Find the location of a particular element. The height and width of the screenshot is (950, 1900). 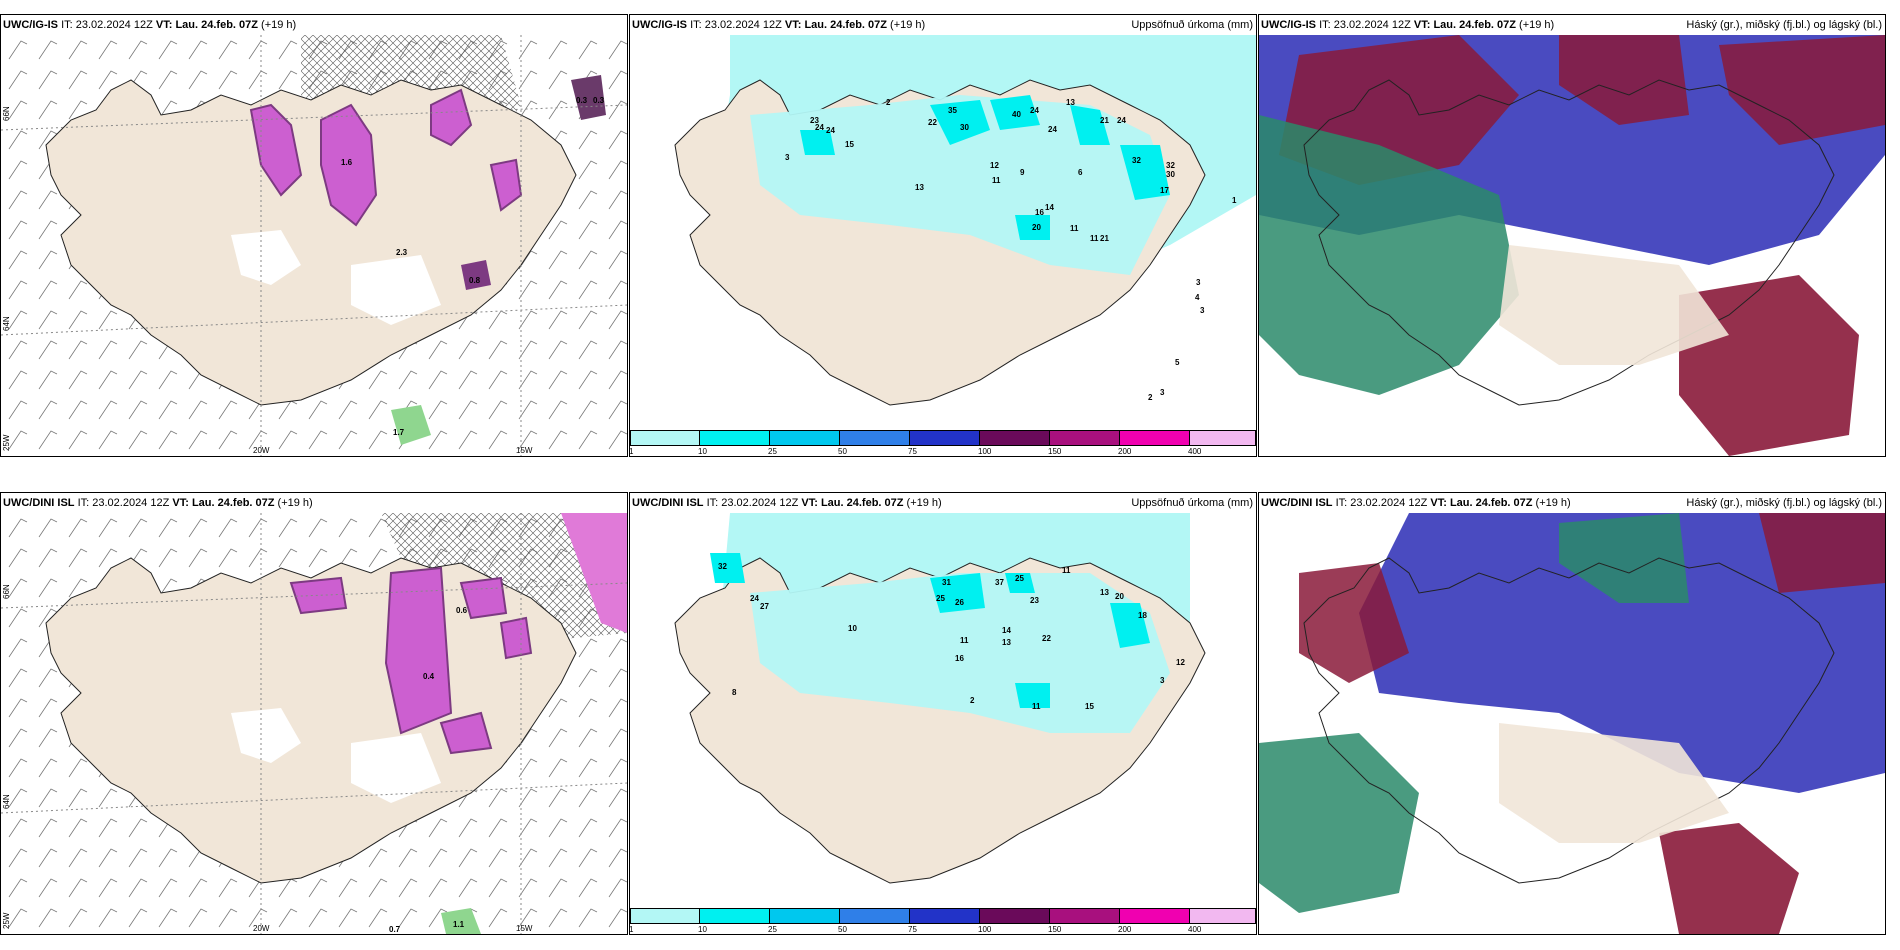

iceland-land is located at coordinates (311, 242).